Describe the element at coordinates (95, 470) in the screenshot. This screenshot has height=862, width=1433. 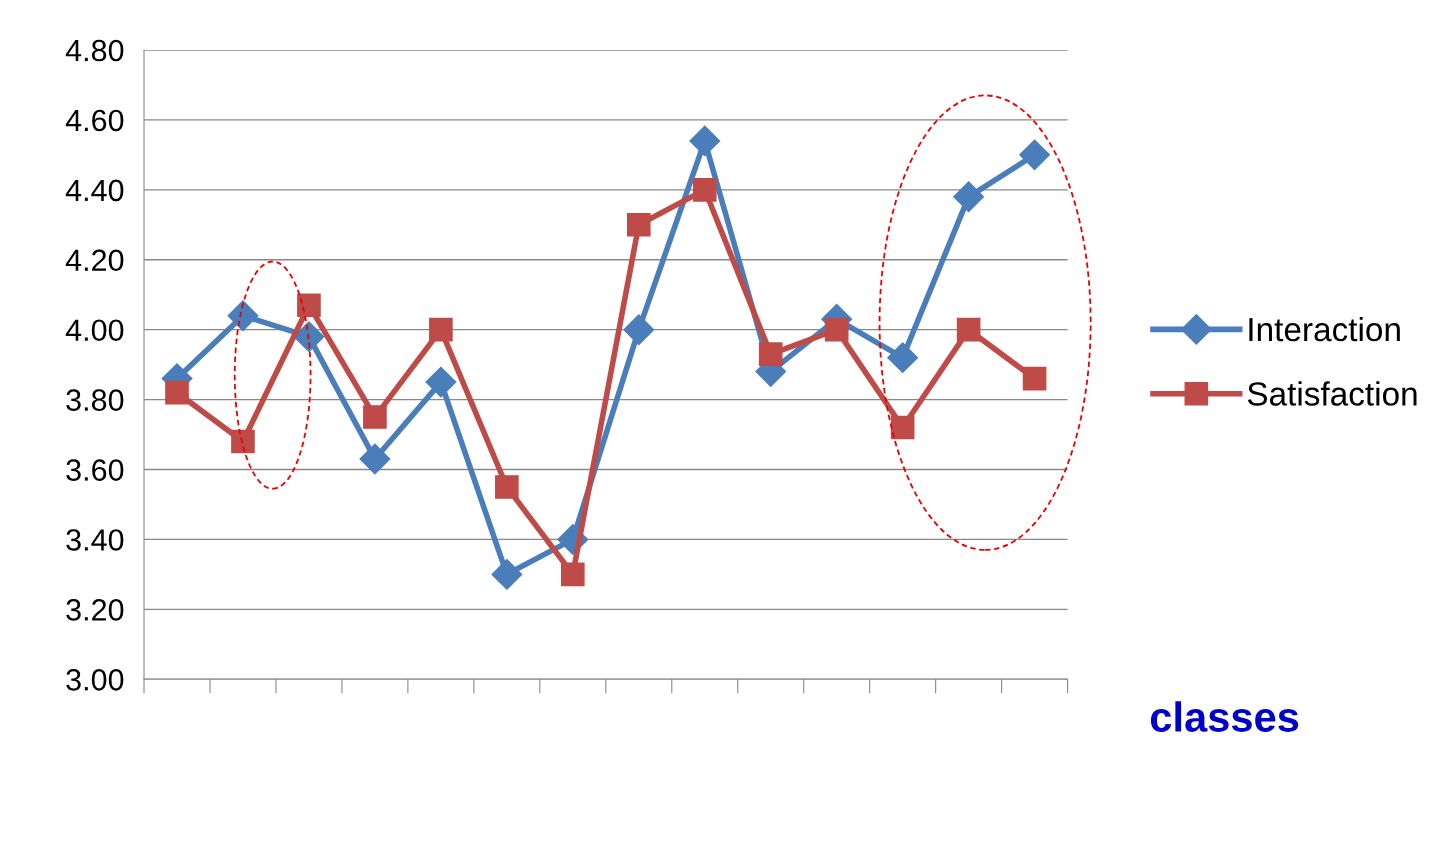
I see `y-tick-label: 3.60` at that location.